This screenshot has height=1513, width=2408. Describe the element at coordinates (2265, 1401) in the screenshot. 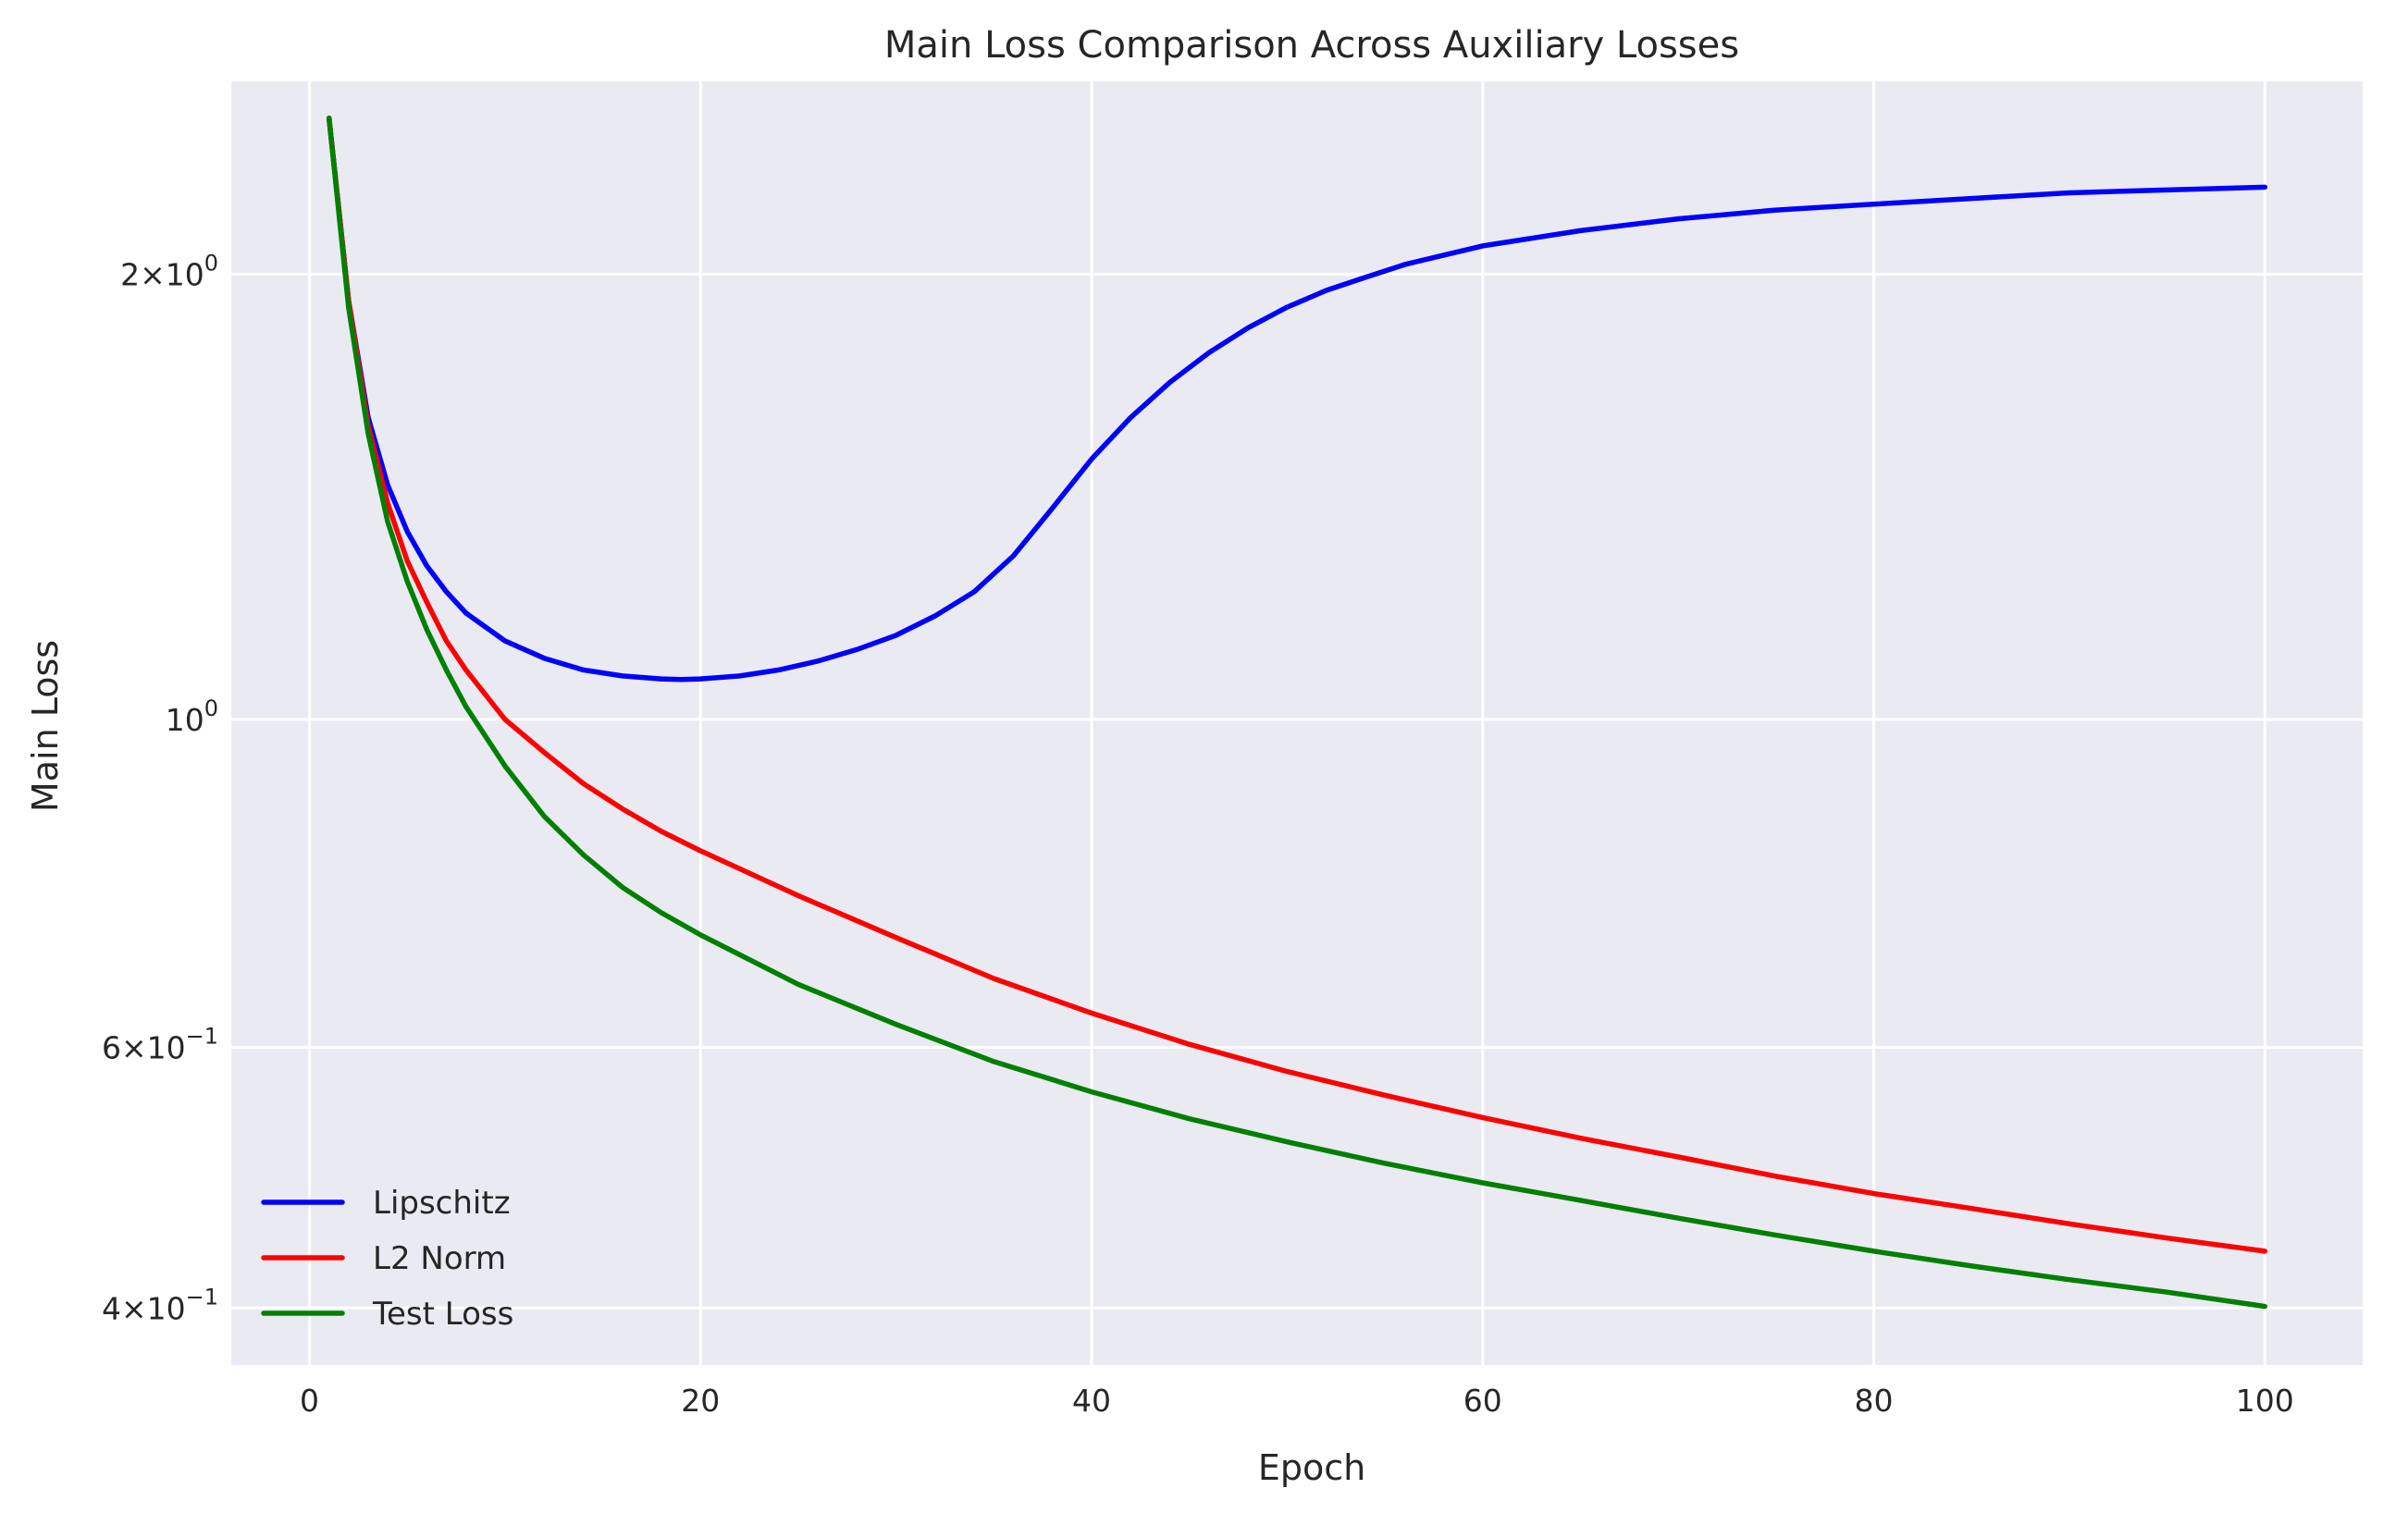

I see `x-tick-label: 100` at that location.